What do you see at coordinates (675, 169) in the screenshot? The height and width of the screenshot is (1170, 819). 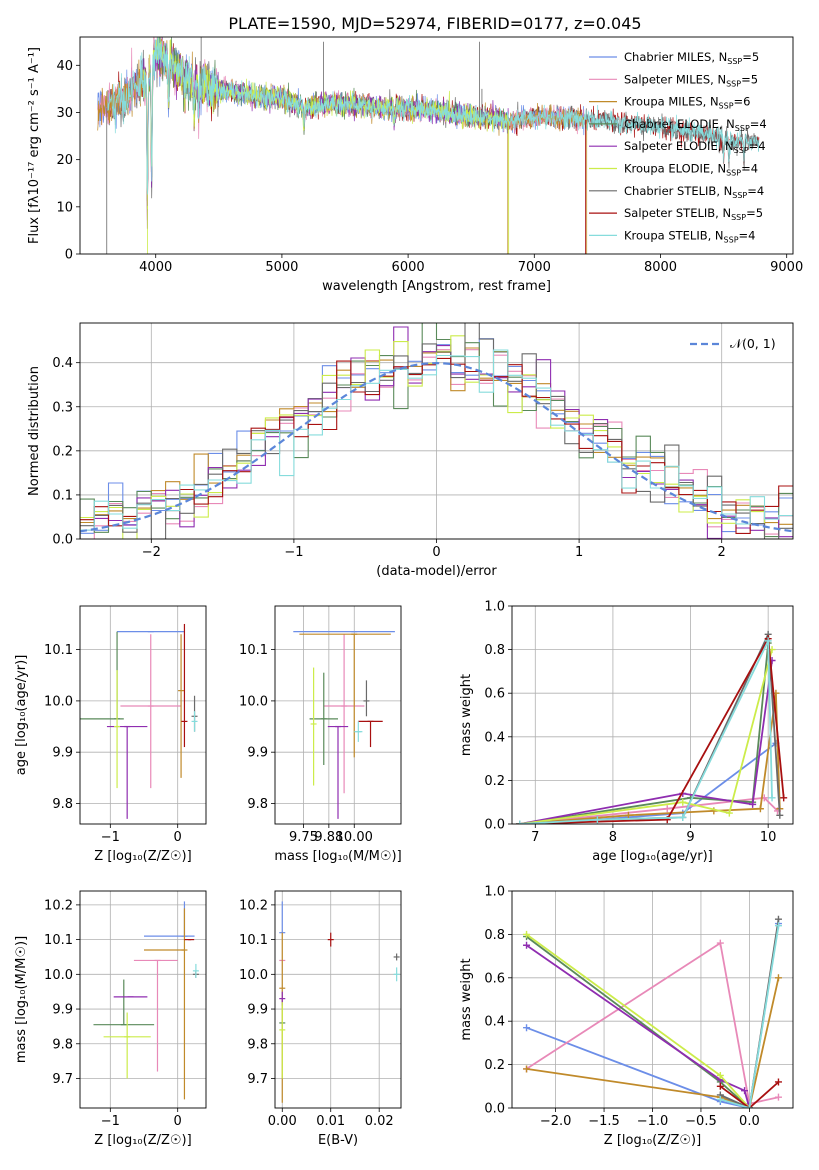 I see `legend-model-name: Kroupa ELODIE, N` at bounding box center [675, 169].